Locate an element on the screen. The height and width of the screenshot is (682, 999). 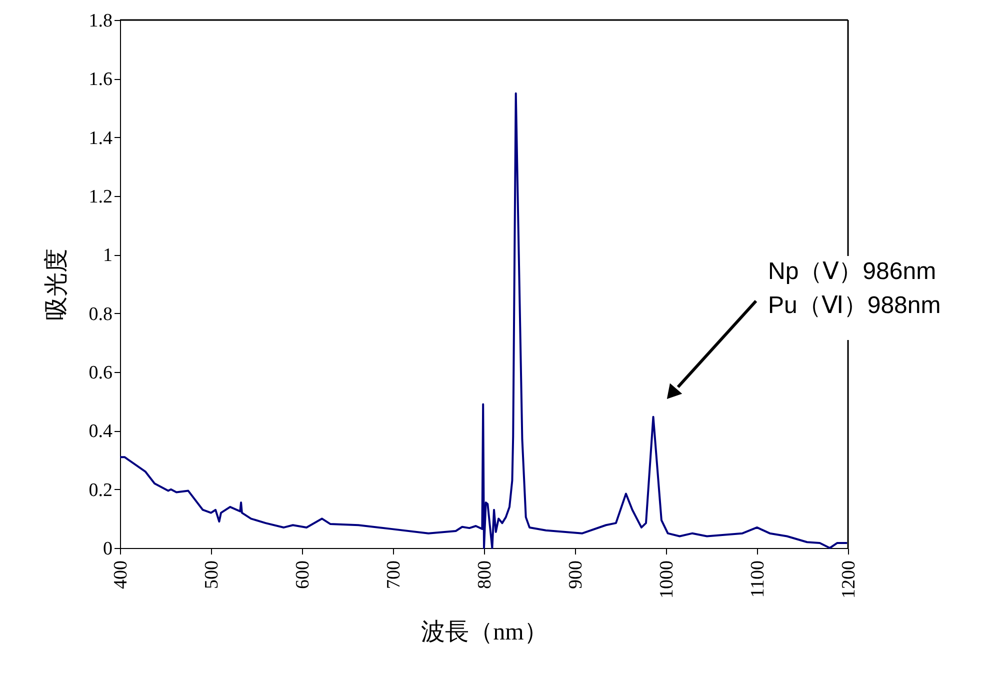
y-tick-label: 0 is located at coordinates (107, 549).